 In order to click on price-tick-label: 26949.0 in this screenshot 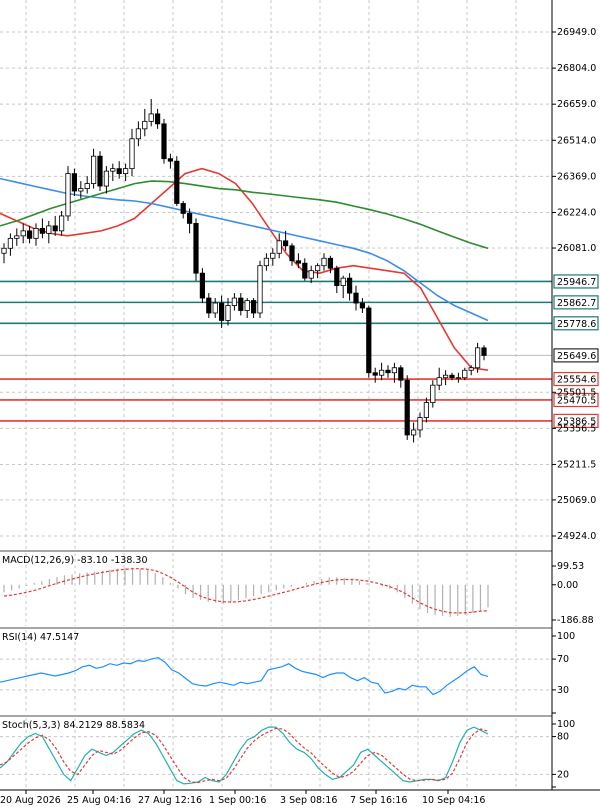, I will do `click(576, 32)`.